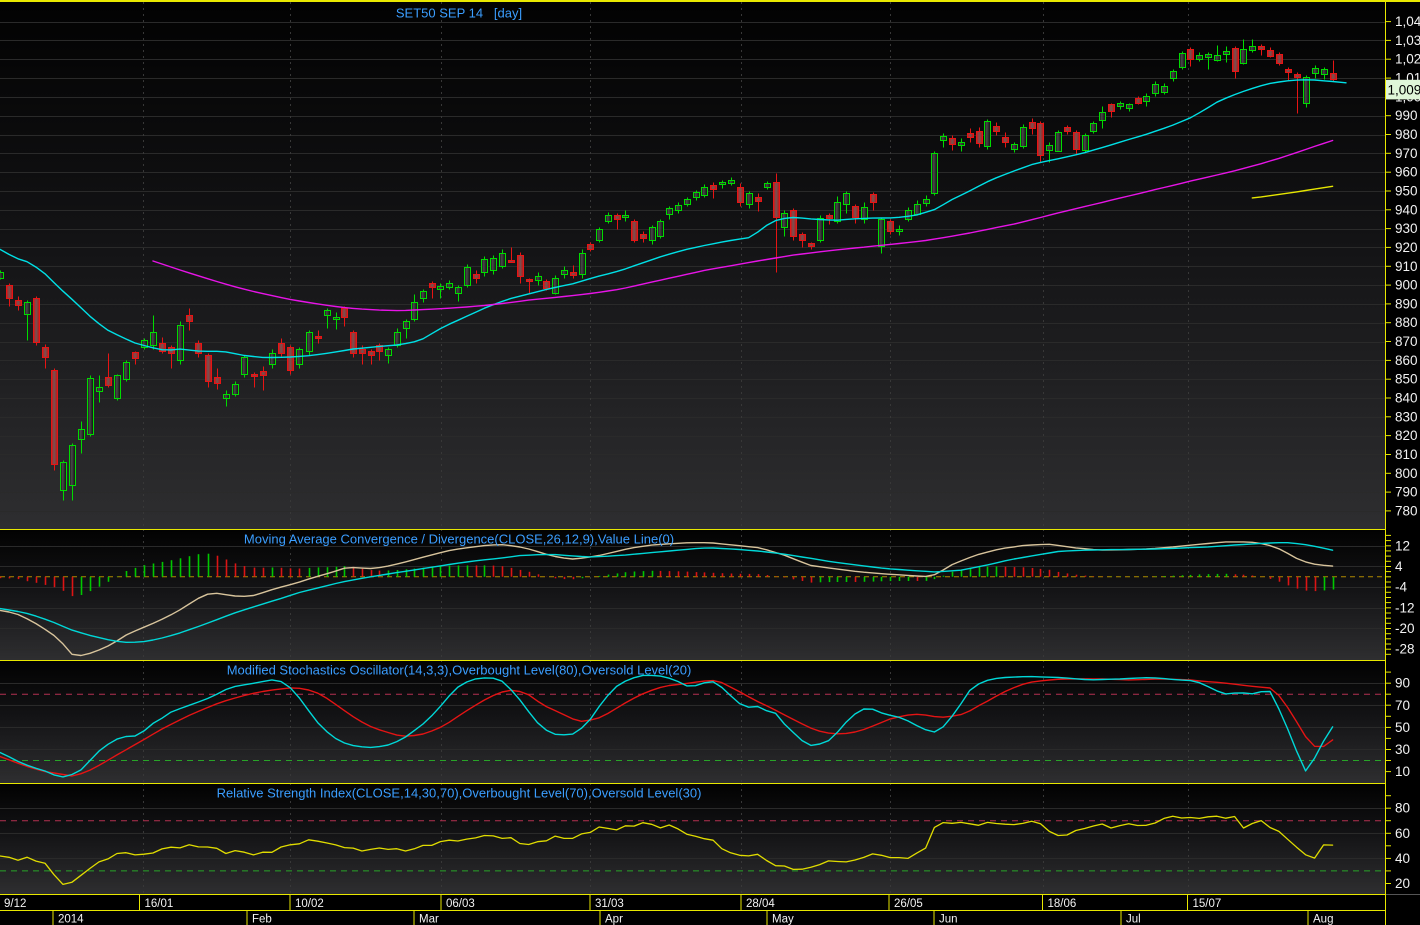 The image size is (1420, 925). What do you see at coordinates (159, 904) in the screenshot?
I see `svg-text: 16/01` at bounding box center [159, 904].